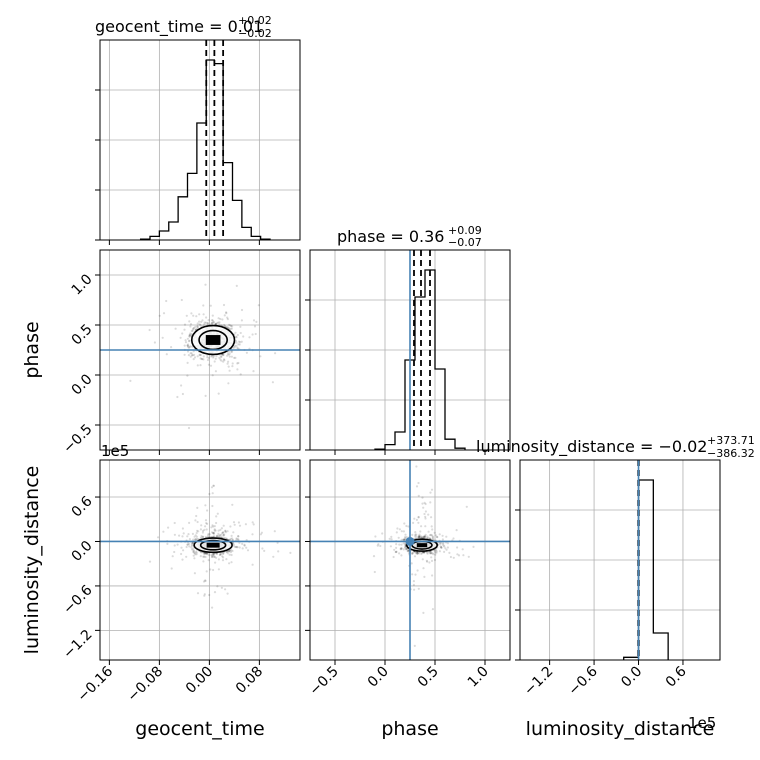  I want to click on truth-marker, so click(410, 541).